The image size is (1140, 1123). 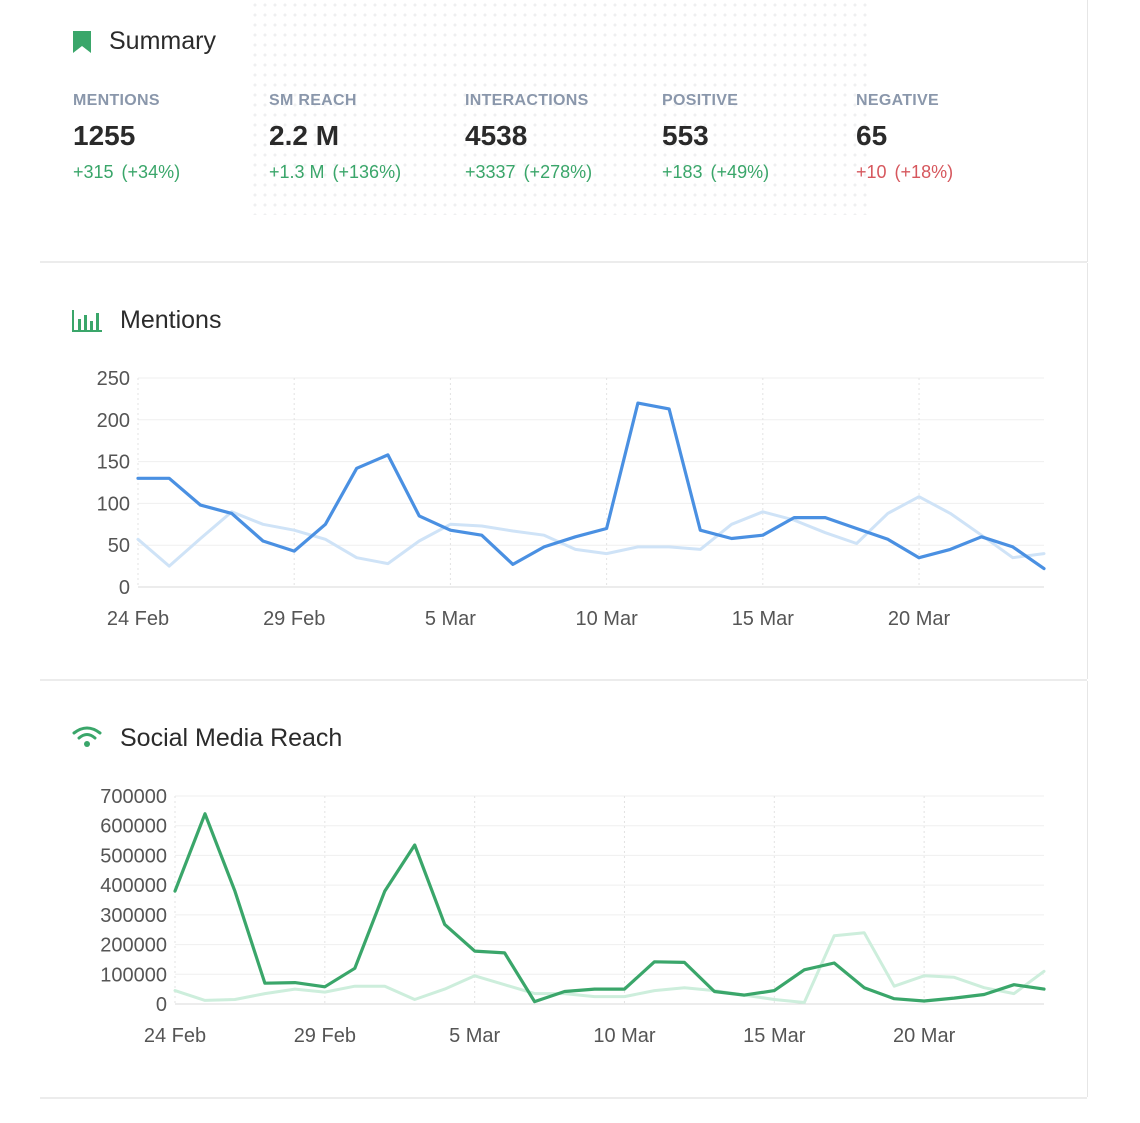 What do you see at coordinates (133, 886) in the screenshot?
I see `y-tick-label: 400000` at bounding box center [133, 886].